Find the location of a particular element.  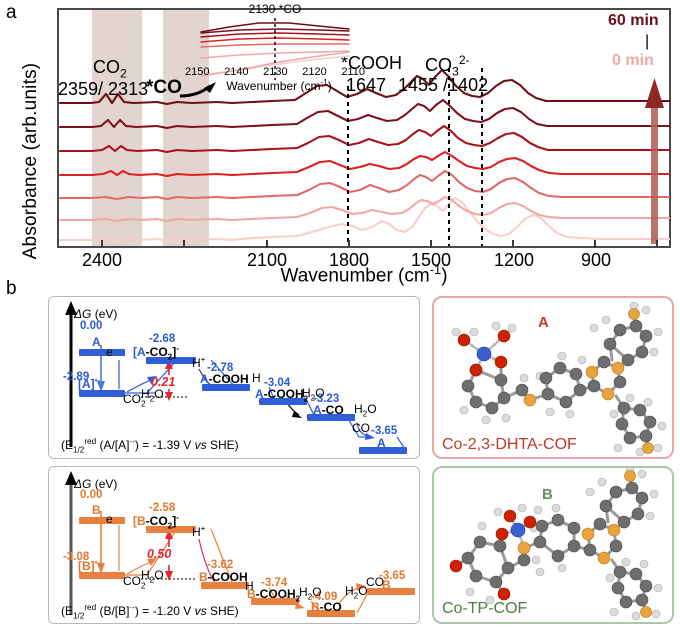

caption-A: (E1/2red (A/[A]·-) = -1.39 V vs SHE) is located at coordinates (150, 445).